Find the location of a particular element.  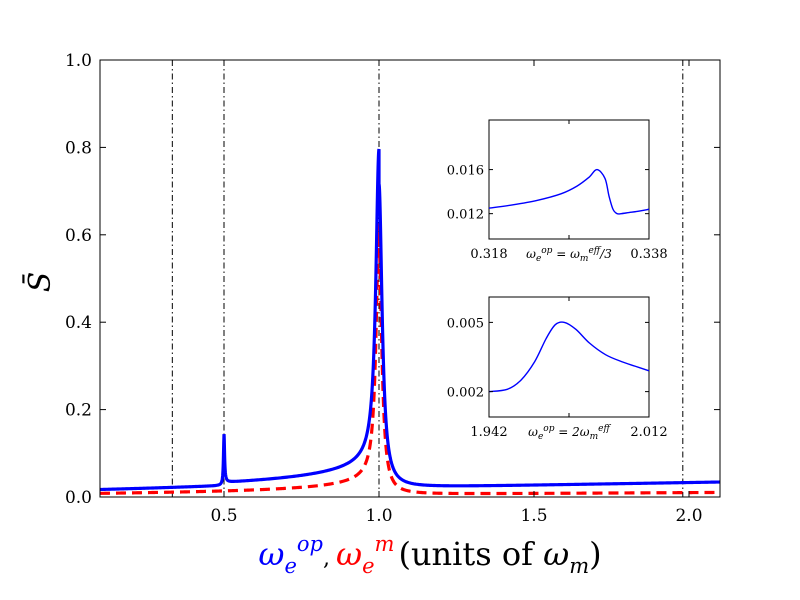

y-tick-label: 0.4 is located at coordinates (78, 323).